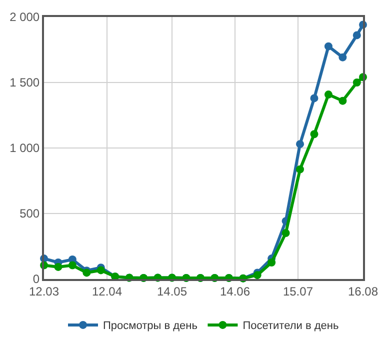 This screenshot has height=350, width=388. Describe the element at coordinates (150, 326) in the screenshot. I see `legend-label: Просмотры в день` at that location.